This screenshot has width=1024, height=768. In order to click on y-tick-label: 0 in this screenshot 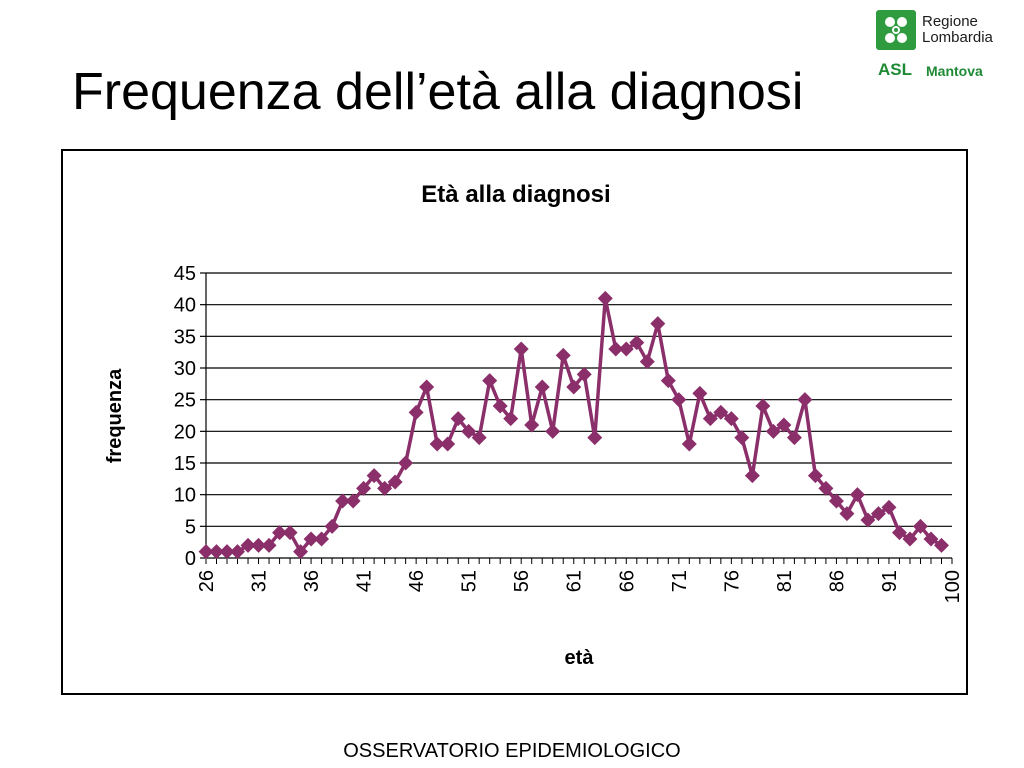, I will do `click(190, 559)`.